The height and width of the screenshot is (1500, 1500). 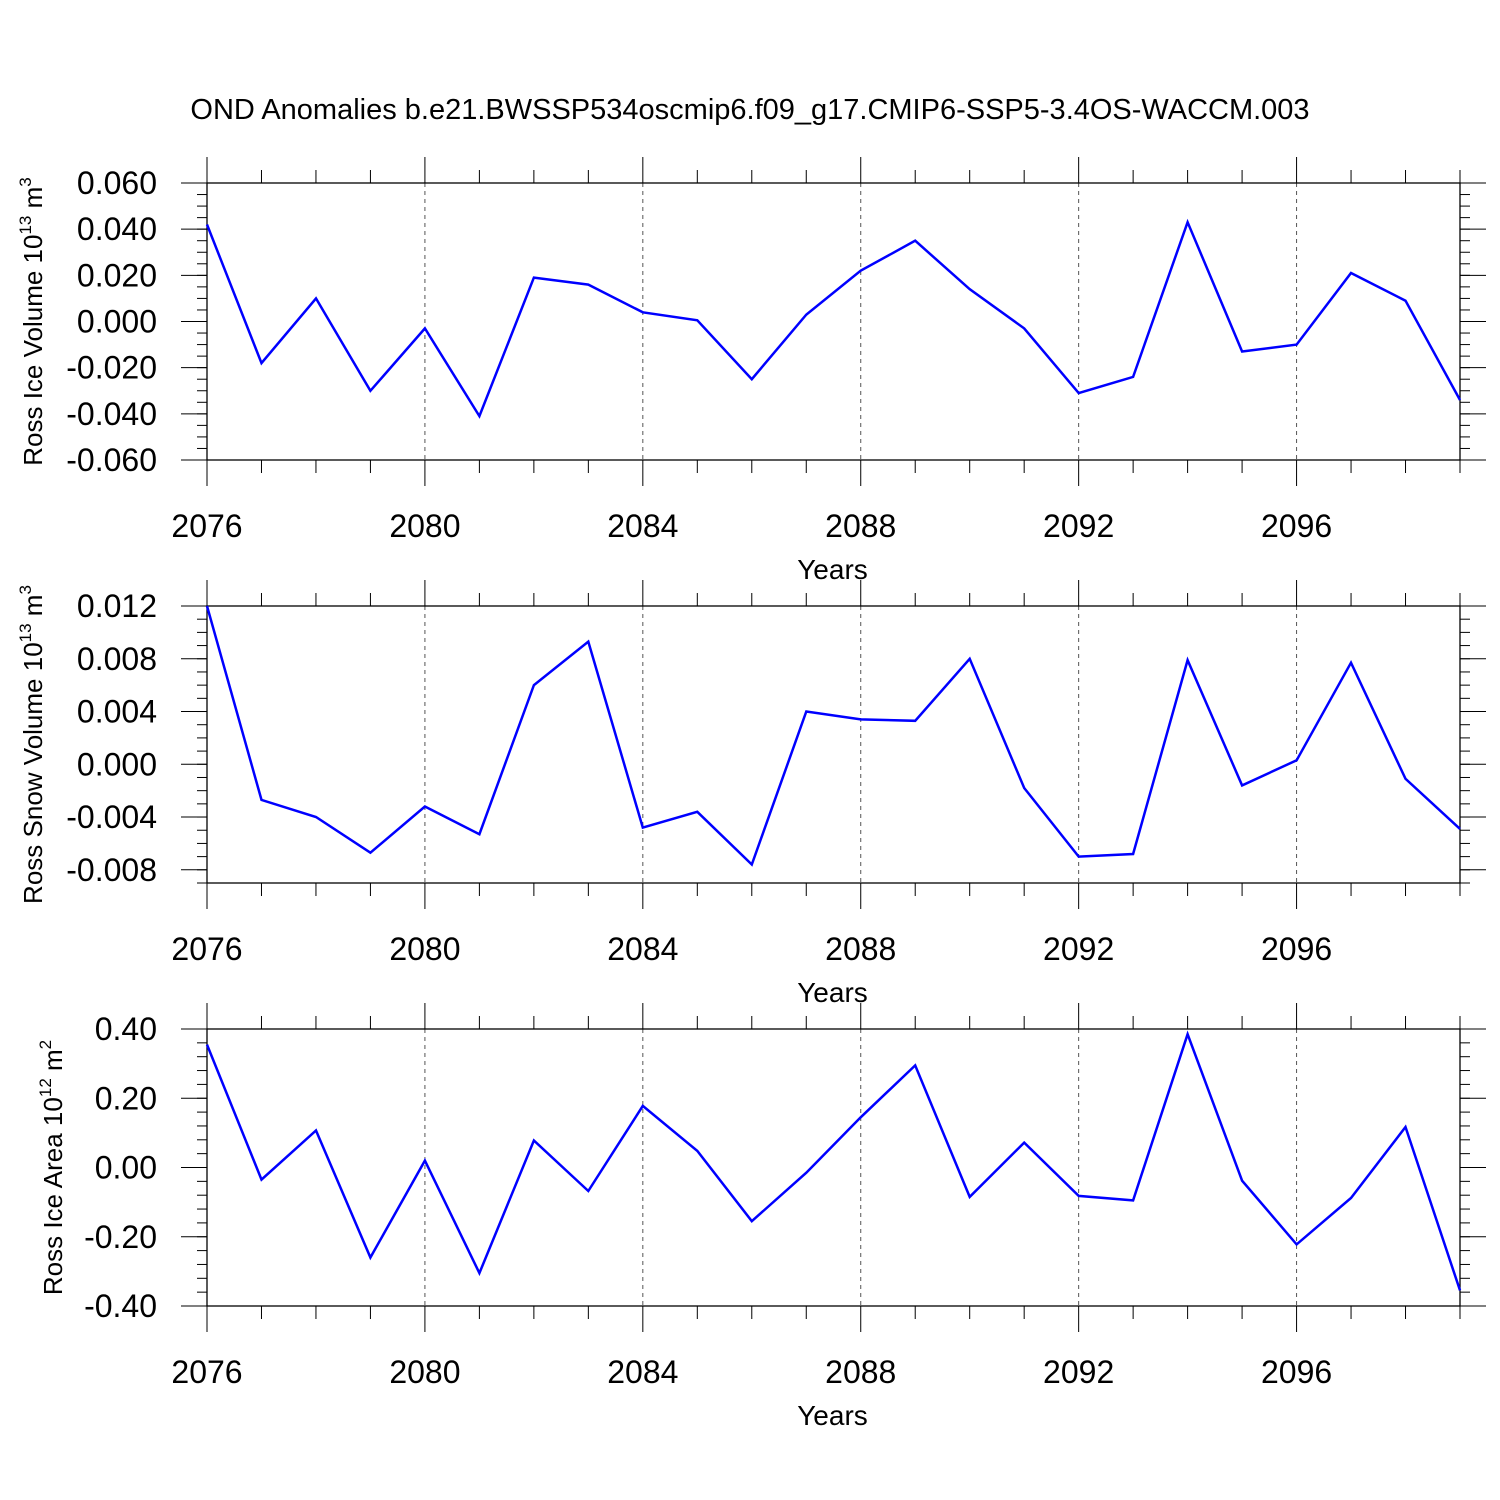 I want to click on y-tick-label: 0.040, so click(x=117, y=229).